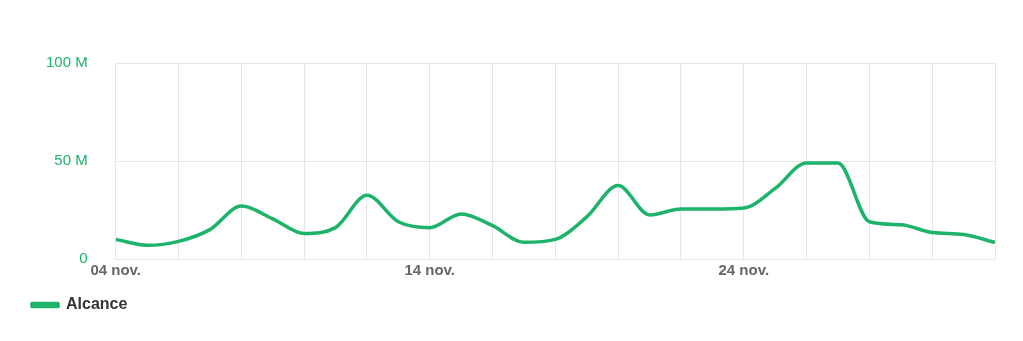 The image size is (1023, 341). I want to click on y-tick-label: 0, so click(83, 258).